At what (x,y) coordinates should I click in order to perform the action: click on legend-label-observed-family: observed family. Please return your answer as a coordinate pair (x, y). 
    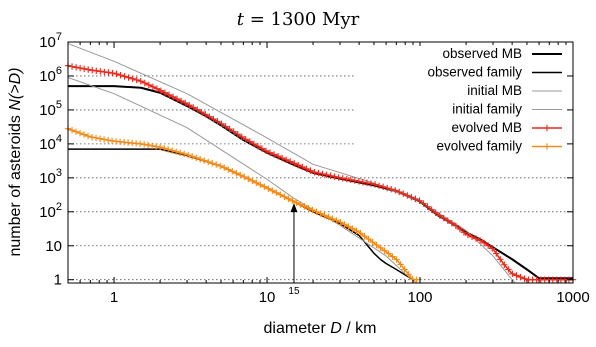
    Looking at the image, I should click on (474, 72).